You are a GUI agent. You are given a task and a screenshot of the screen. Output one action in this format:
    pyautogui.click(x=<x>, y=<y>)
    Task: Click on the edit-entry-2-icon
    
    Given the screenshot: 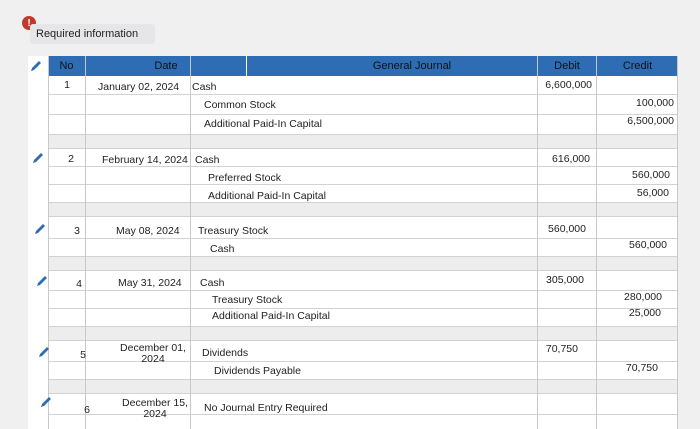 What is the action you would take?
    pyautogui.click(x=38, y=158)
    